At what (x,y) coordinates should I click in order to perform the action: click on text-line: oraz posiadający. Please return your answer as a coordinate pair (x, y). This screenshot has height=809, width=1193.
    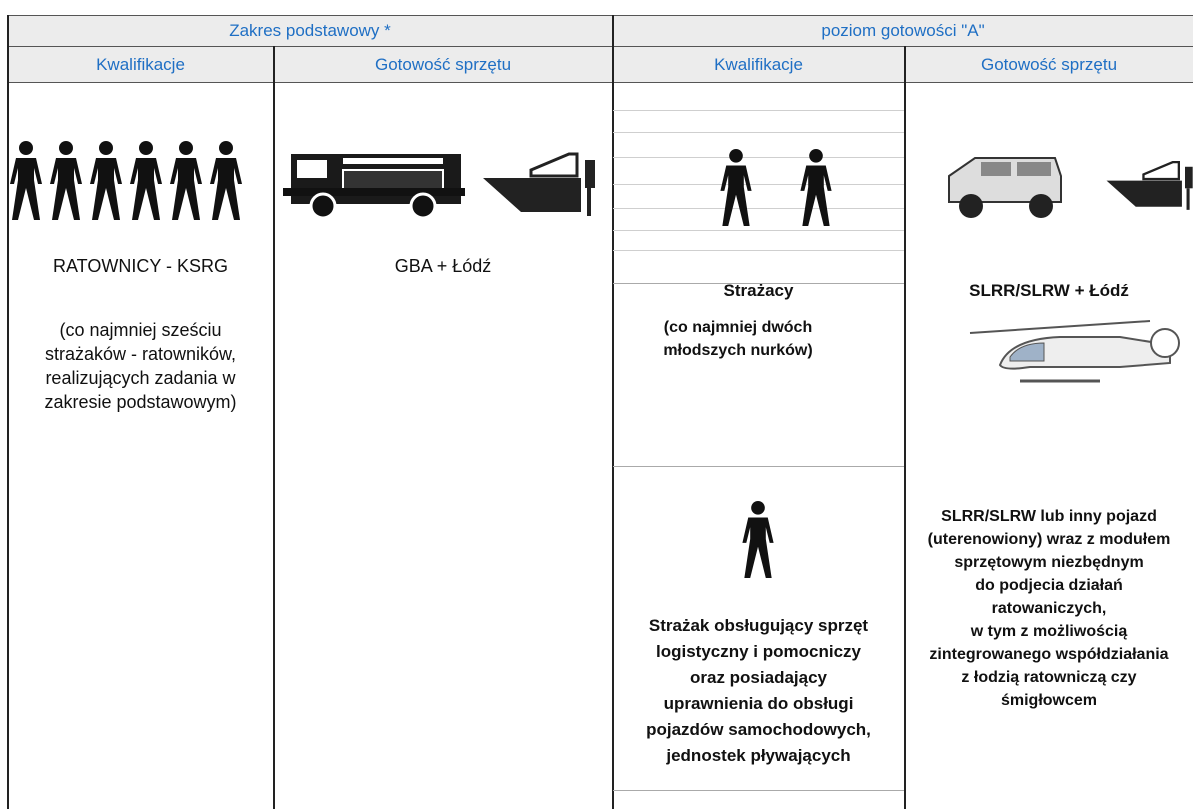
    Looking at the image, I should click on (758, 677).